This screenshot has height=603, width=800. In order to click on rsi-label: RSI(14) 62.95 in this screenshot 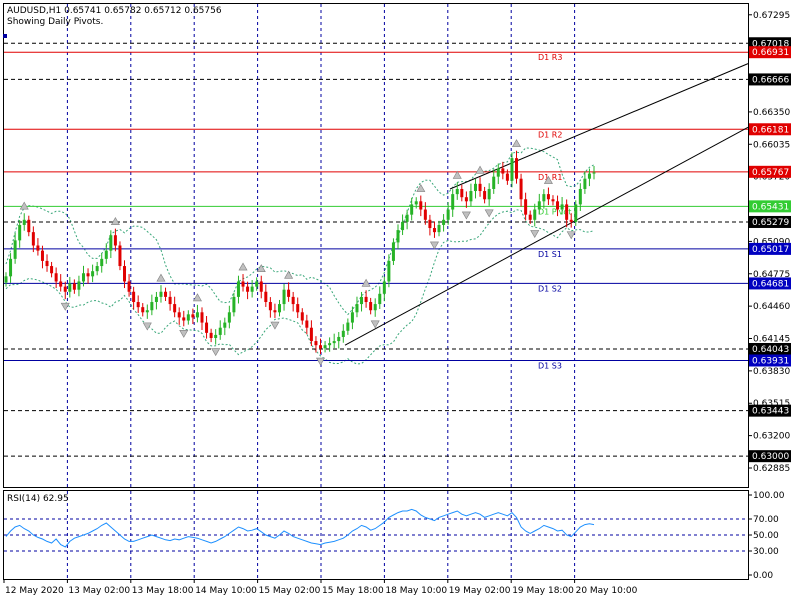, I will do `click(38, 499)`.